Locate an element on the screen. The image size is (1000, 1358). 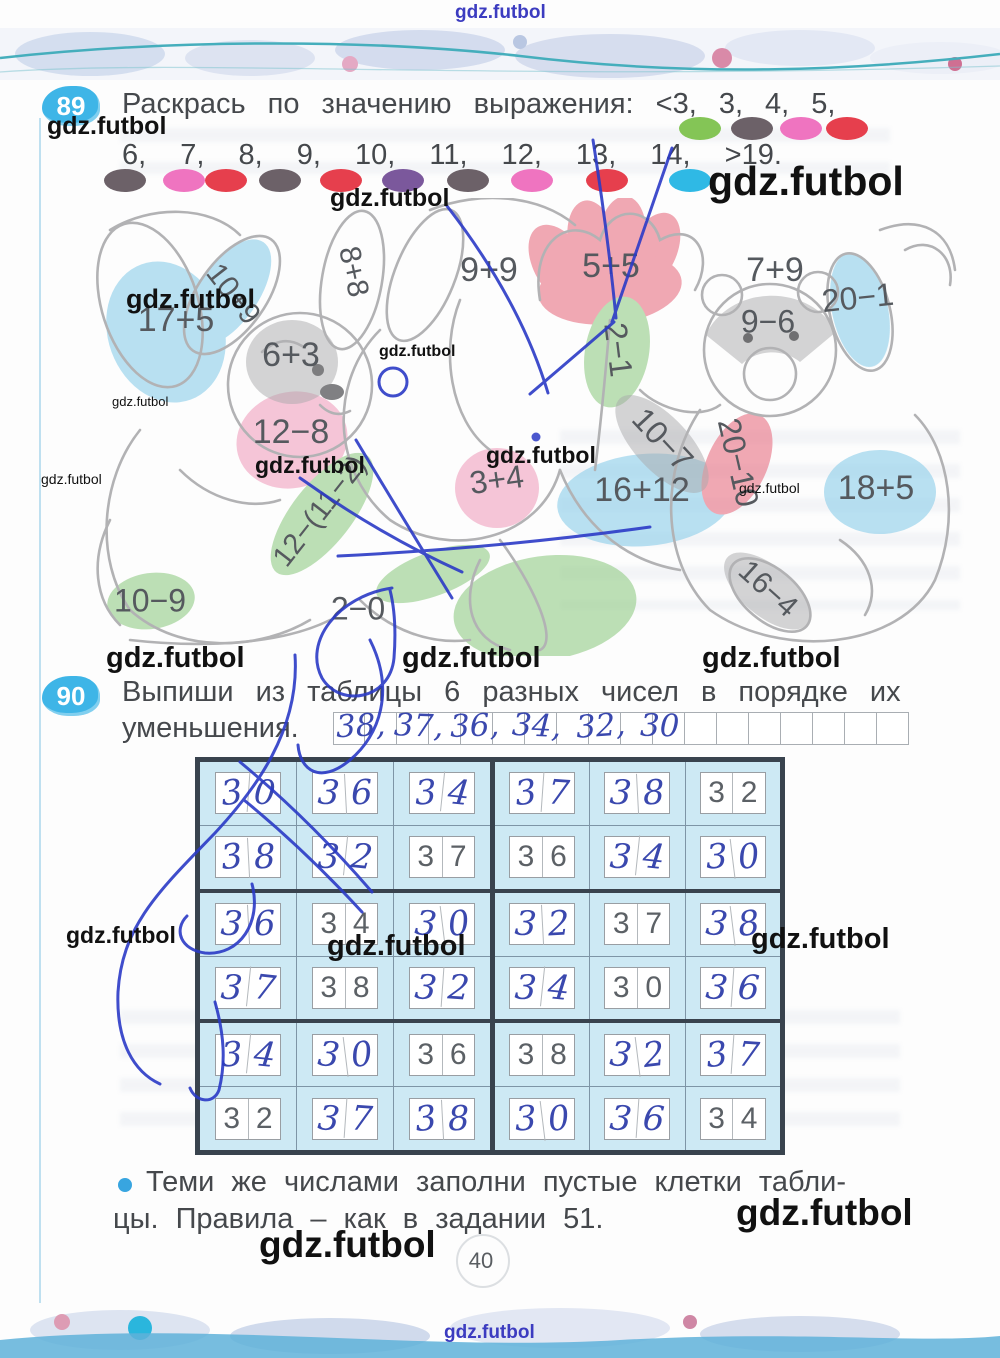
handwritten-answer-number: 30 is located at coordinates (659, 726).